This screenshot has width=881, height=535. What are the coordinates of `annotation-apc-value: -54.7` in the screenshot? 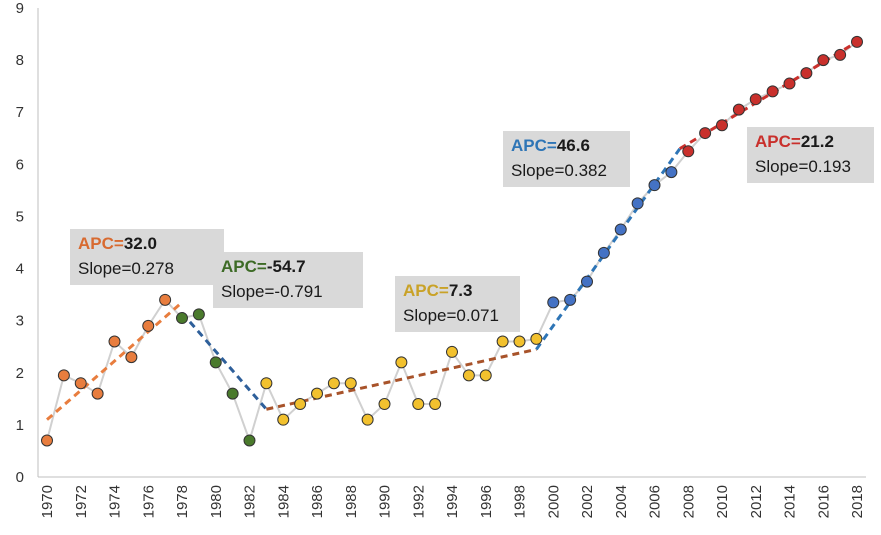 It's located at (286, 266).